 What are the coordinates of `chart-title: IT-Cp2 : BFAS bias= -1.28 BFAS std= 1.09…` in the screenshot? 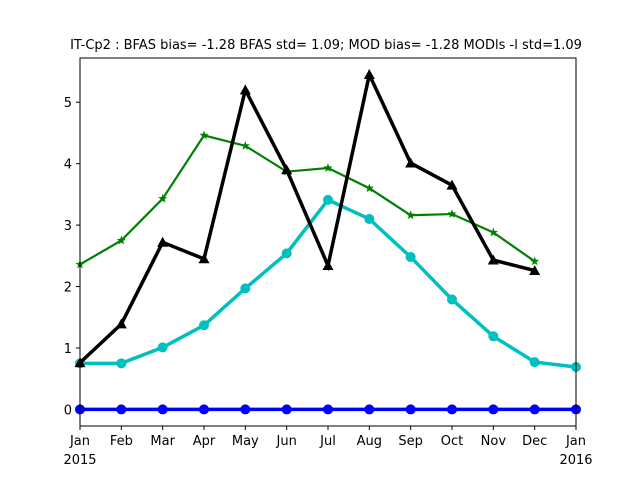 It's located at (326, 45).